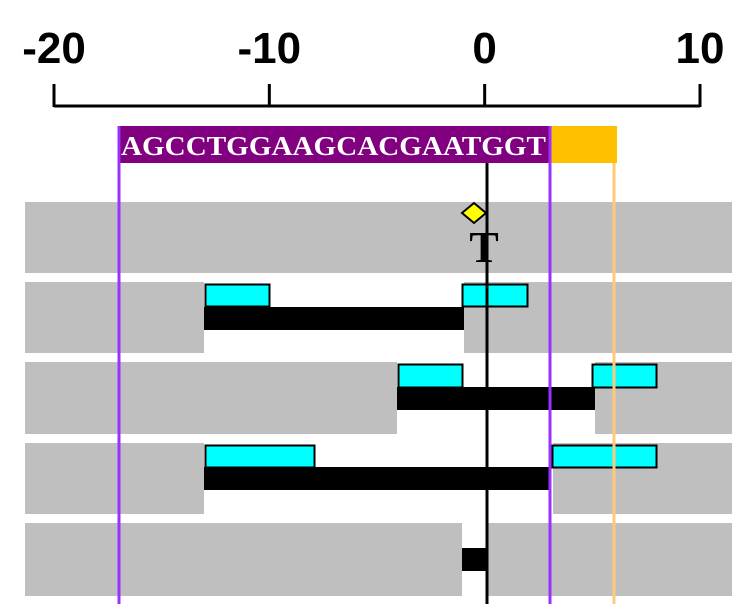  What do you see at coordinates (54, 48) in the screenshot?
I see `tick-label: -20` at bounding box center [54, 48].